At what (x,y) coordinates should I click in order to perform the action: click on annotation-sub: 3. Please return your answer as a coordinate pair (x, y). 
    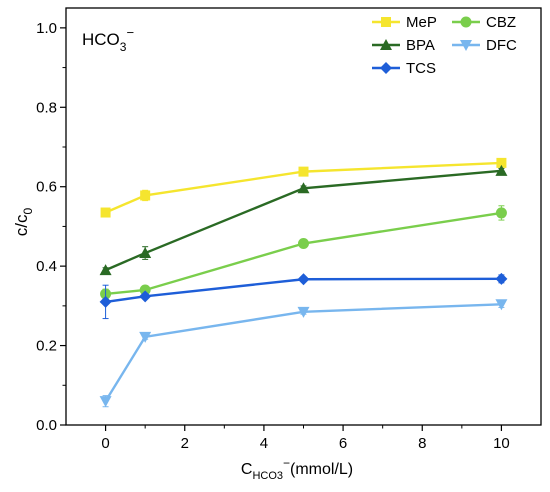
    Looking at the image, I should click on (123, 47).